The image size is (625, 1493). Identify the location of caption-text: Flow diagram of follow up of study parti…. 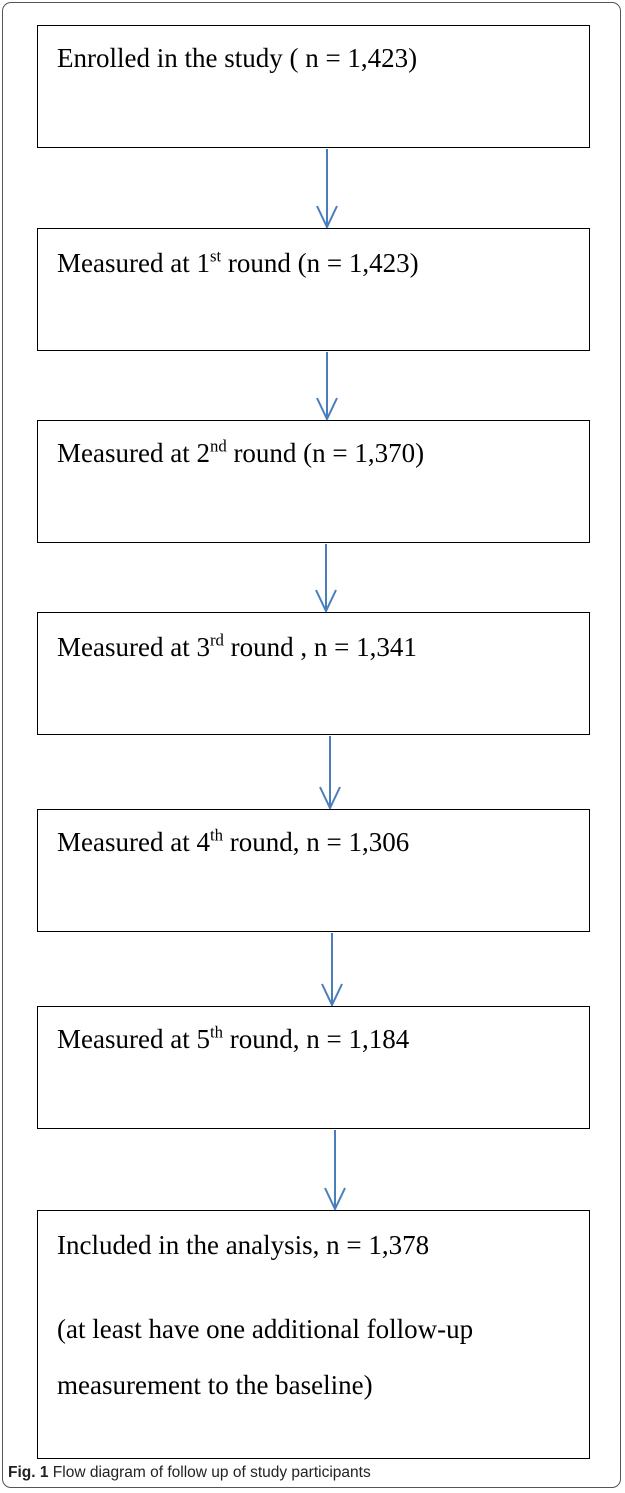
(209, 1472).